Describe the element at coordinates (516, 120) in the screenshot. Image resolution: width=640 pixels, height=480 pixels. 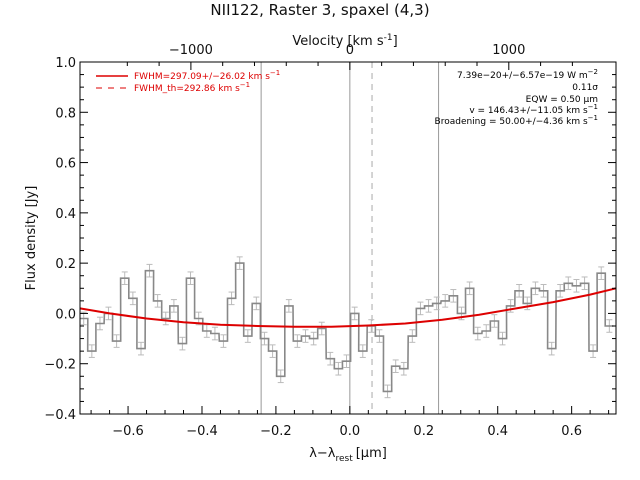
I see `annotation-broadening: Broadening = 50.00+/−4.36 km s−1` at that location.